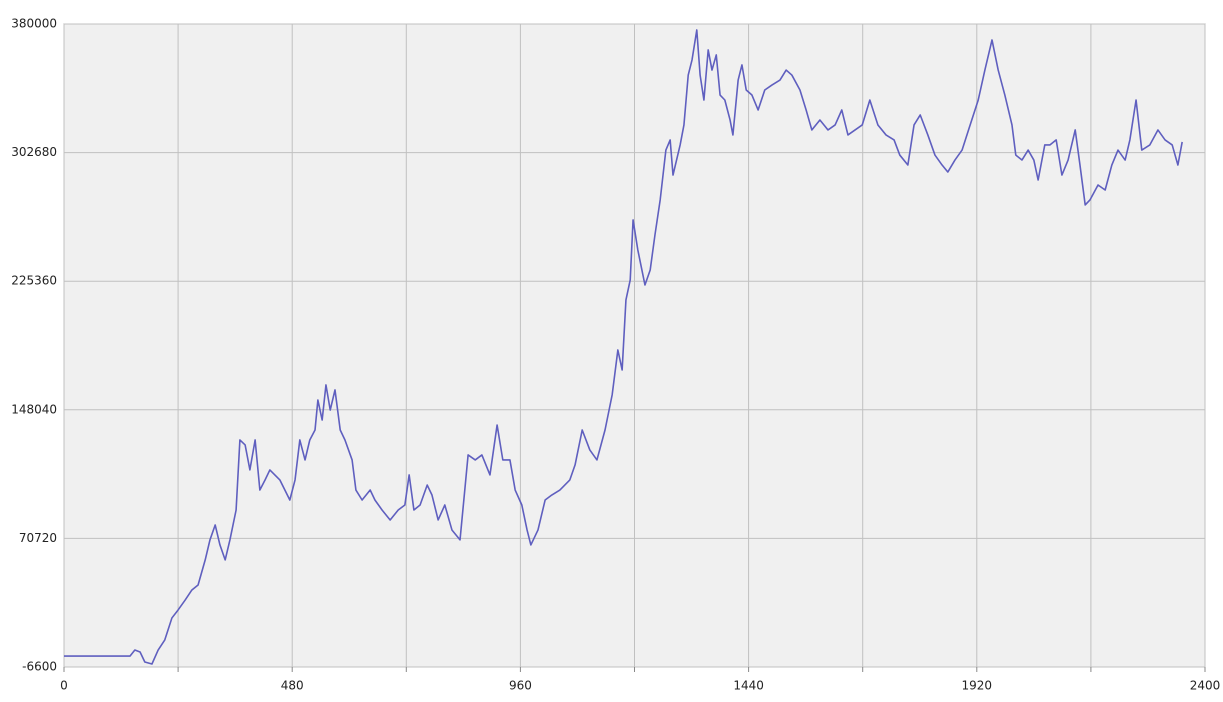  Describe the element at coordinates (748, 686) in the screenshot. I see `x-tick-label: 1440` at that location.